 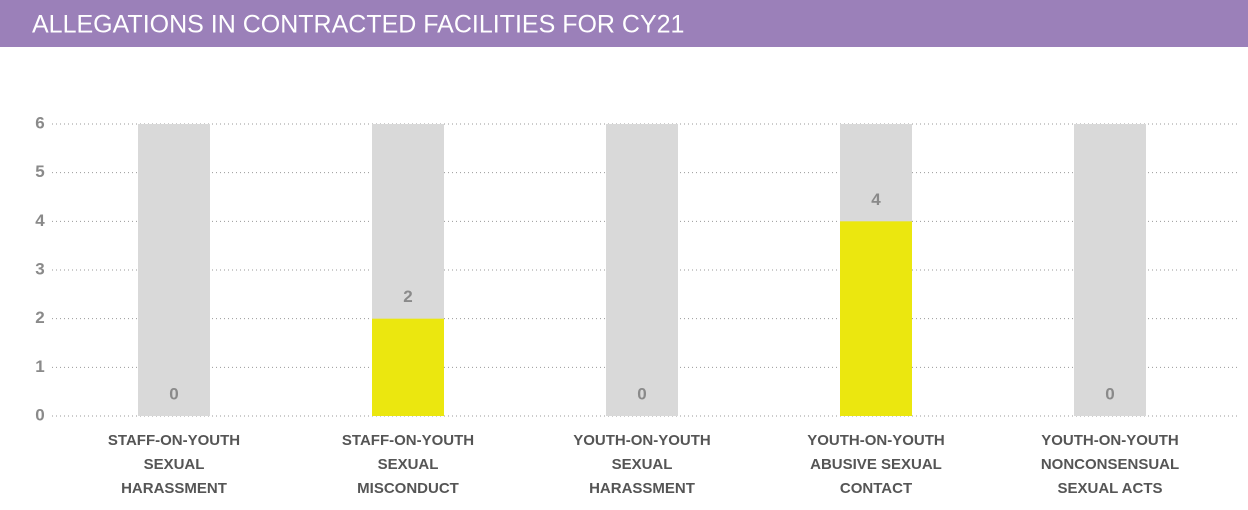 What do you see at coordinates (1110, 464) in the screenshot?
I see `x-tick-label: NONCONSENSUAL` at bounding box center [1110, 464].